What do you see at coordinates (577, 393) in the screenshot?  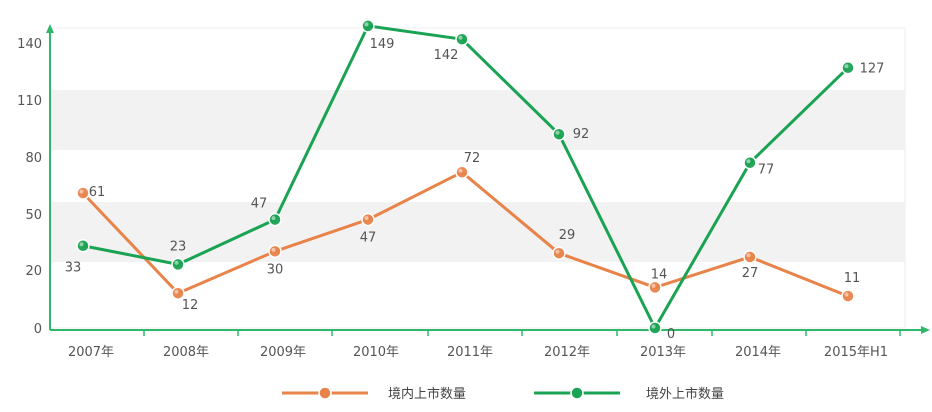 I see `legend-marker-overseas` at bounding box center [577, 393].